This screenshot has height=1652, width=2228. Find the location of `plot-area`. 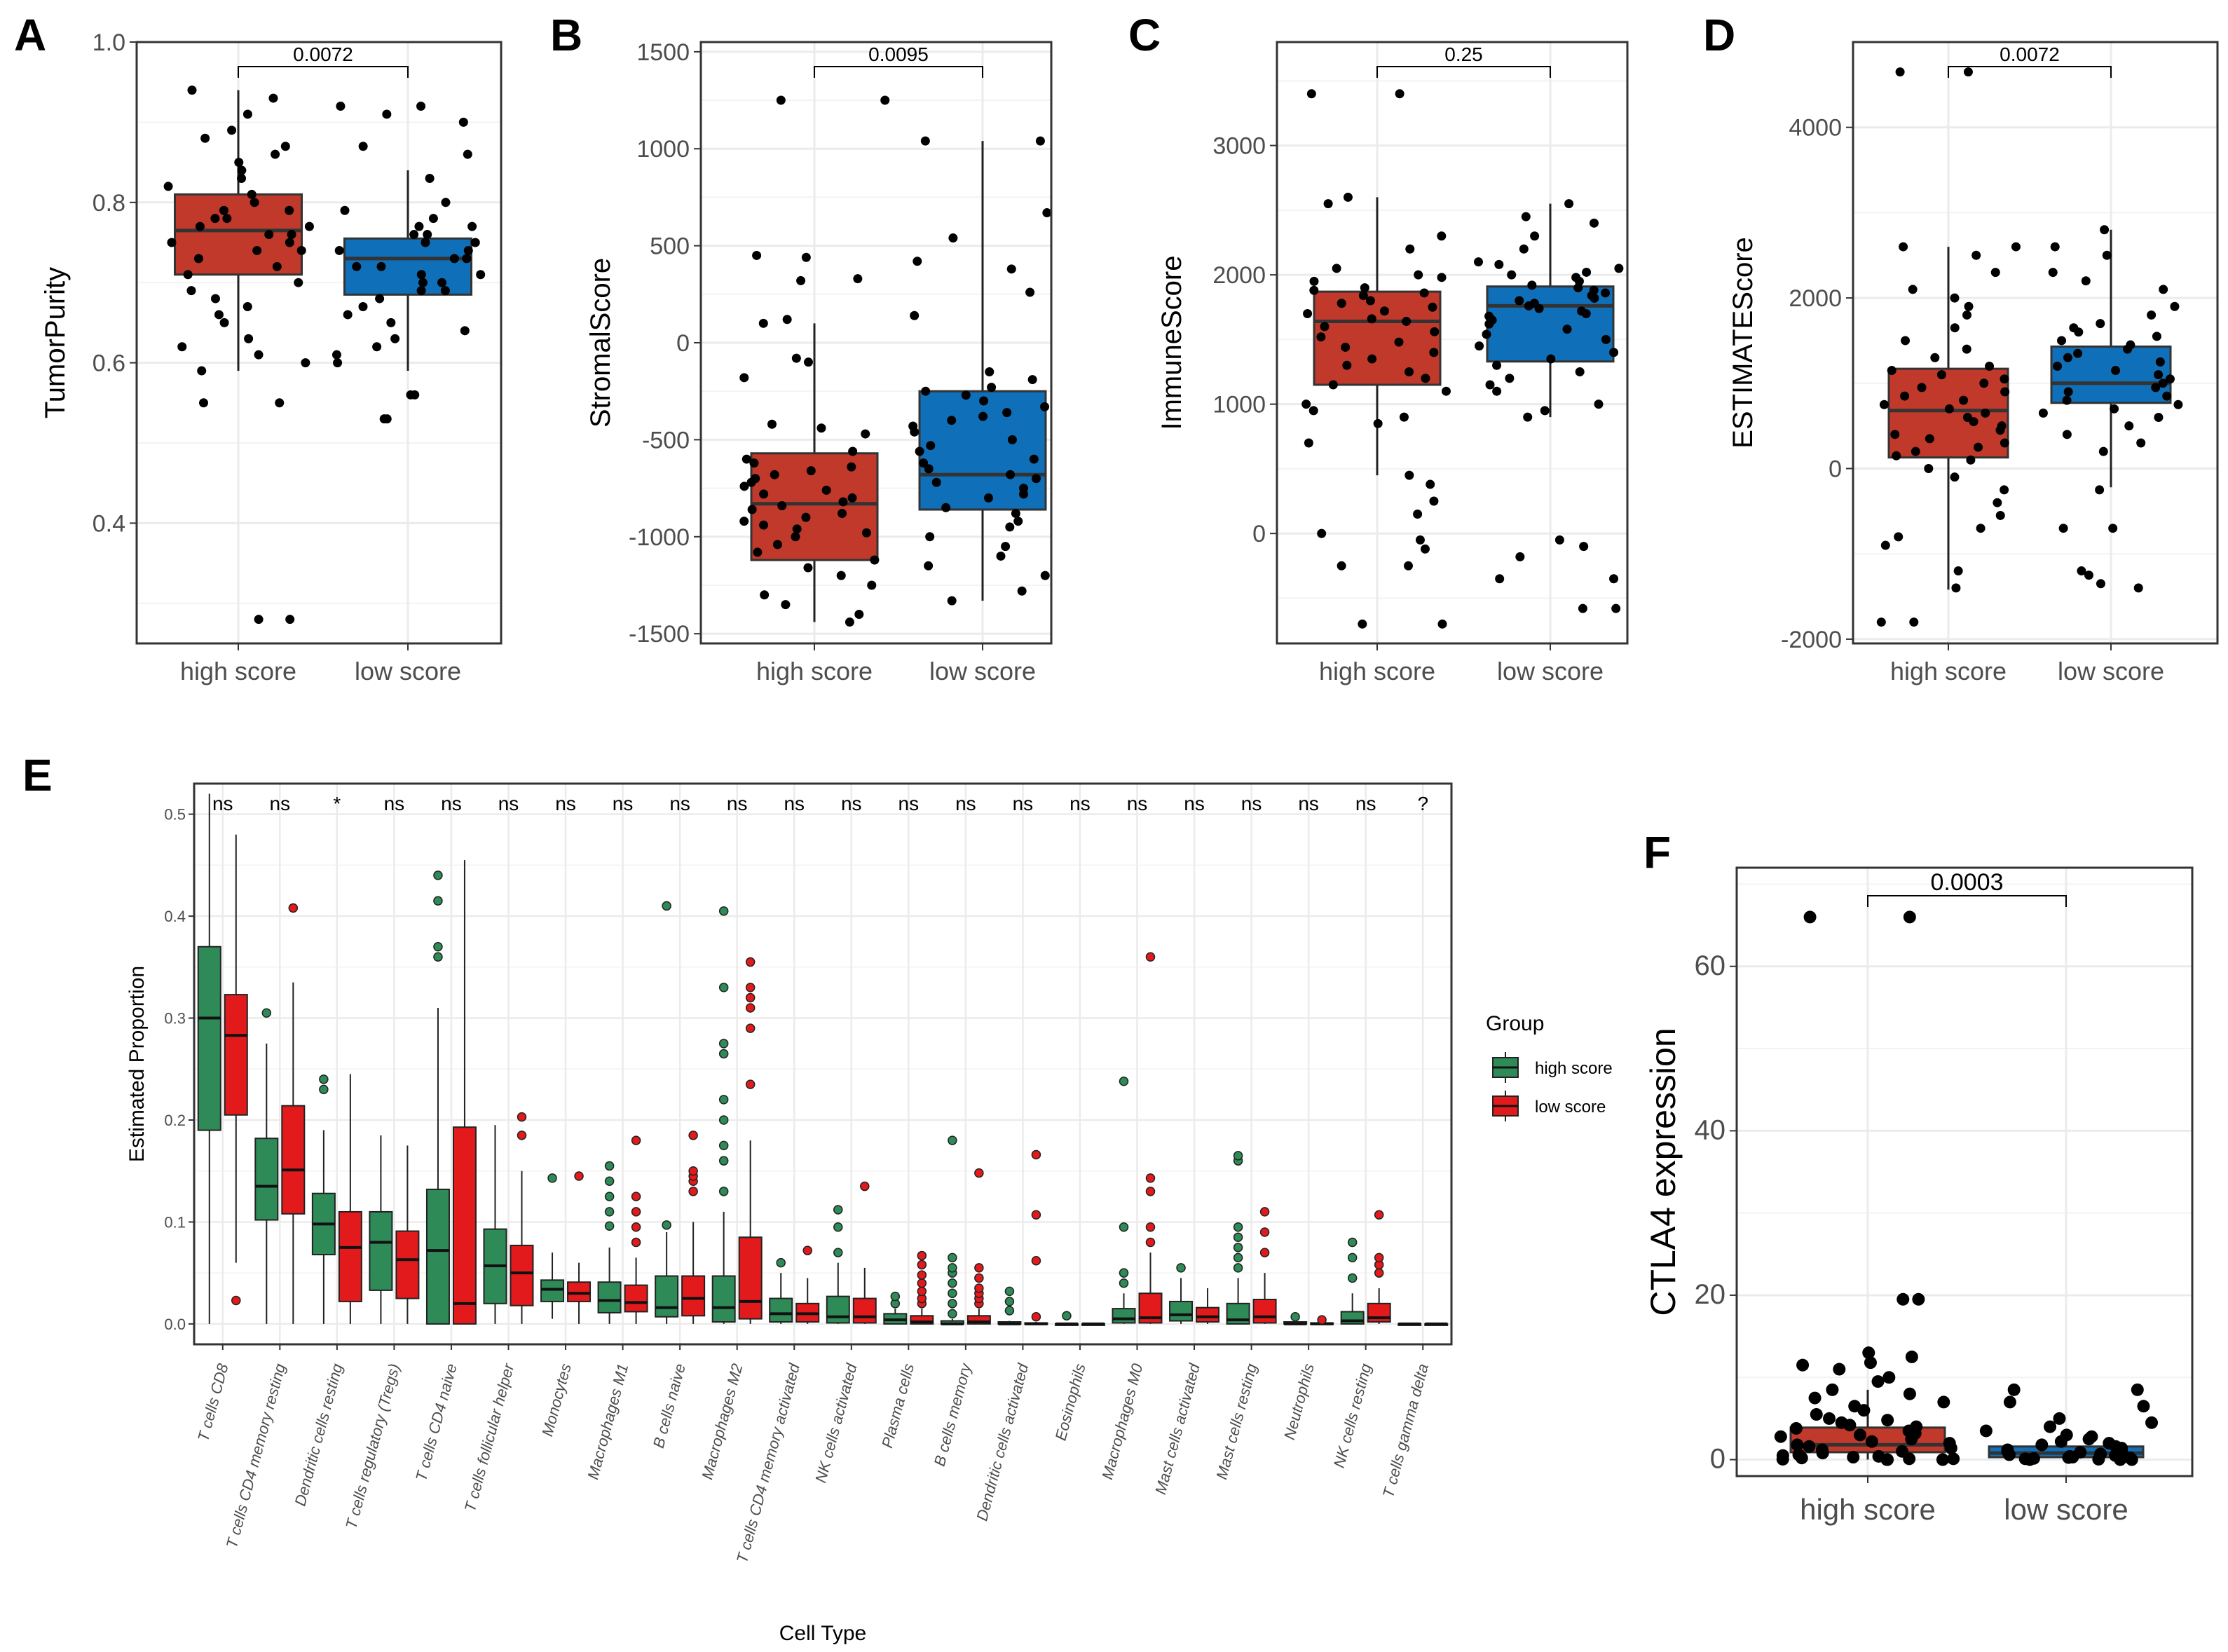

plot-area is located at coordinates (319, 342).